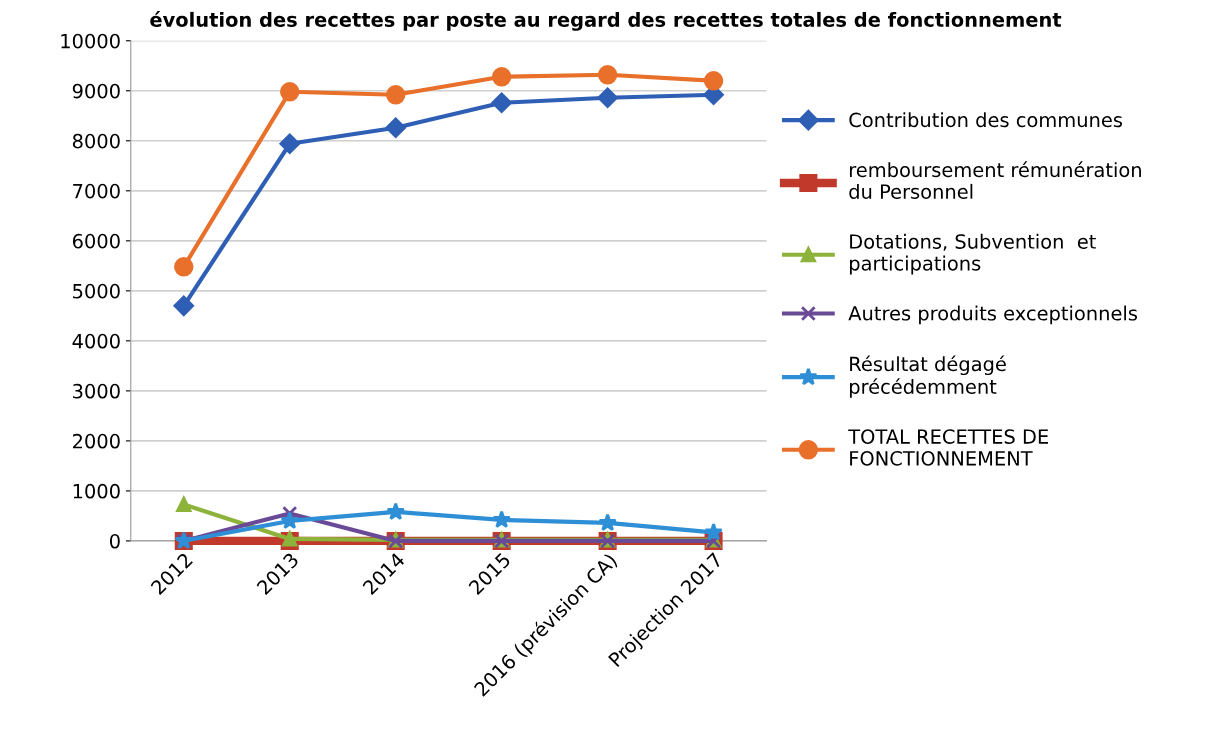  Describe the element at coordinates (96, 191) in the screenshot. I see `y-tick-label: 7000` at that location.